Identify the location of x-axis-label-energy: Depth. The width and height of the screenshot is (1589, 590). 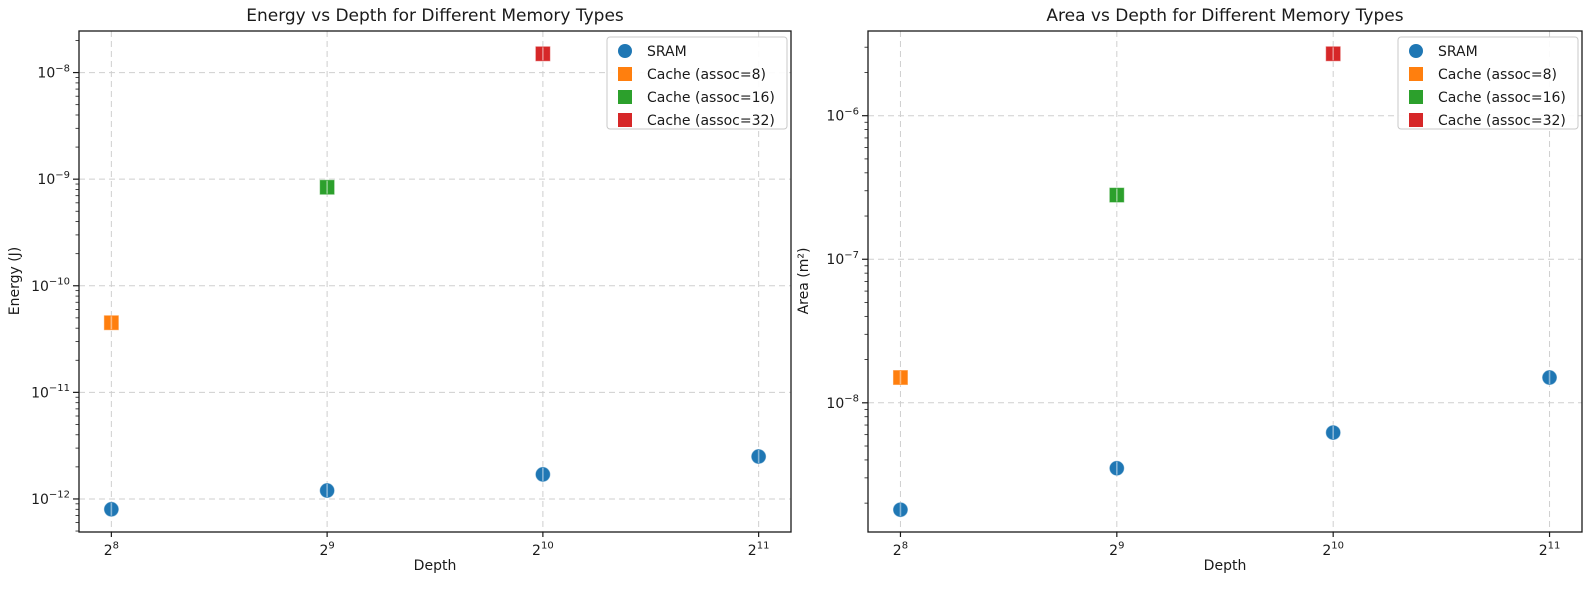
(435, 566).